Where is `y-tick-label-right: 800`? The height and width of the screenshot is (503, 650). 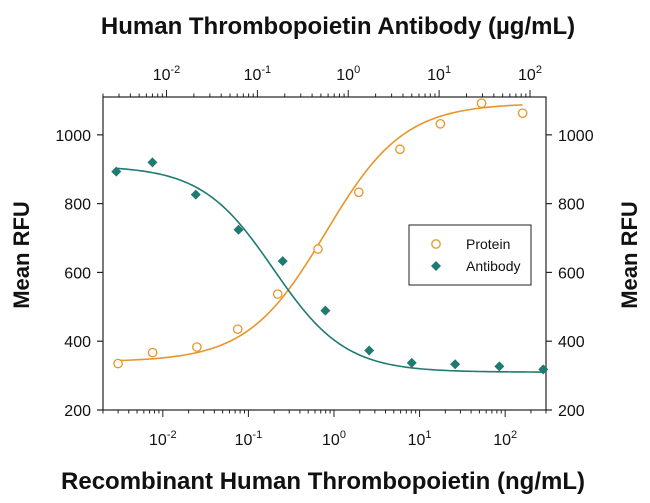 y-tick-label-right: 800 is located at coordinates (571, 205).